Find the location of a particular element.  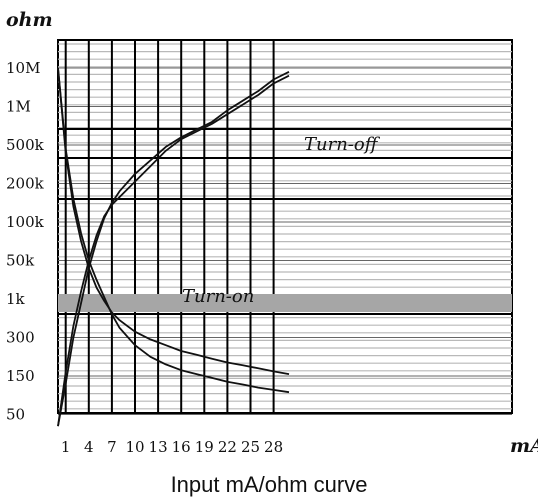

x-tick-label: 10 is located at coordinates (134, 447).